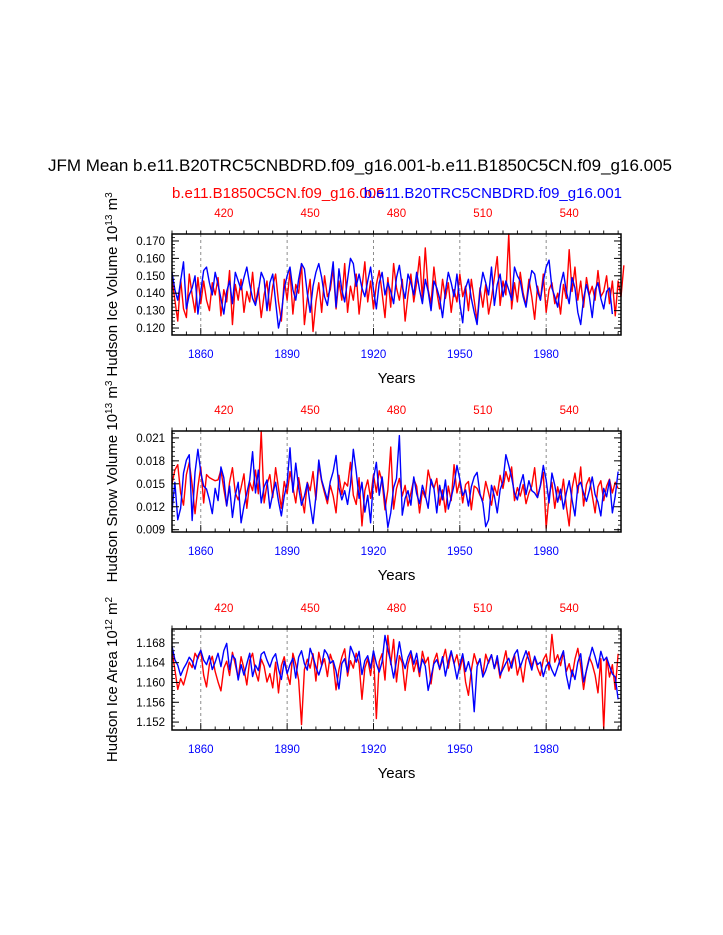 Image resolution: width=723 pixels, height=935 pixels. I want to click on hudson-ice-area-y-axis-label: Hudson Ice Area 1012 m2, so click(113, 680).